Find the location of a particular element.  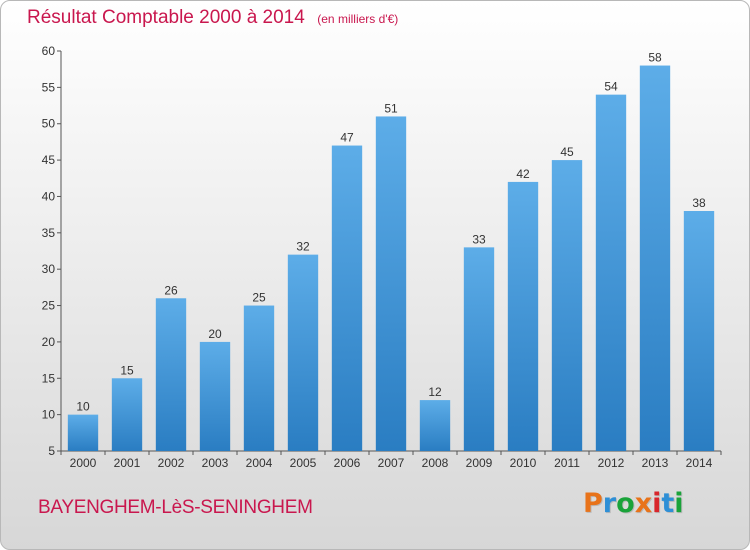

bar-2008 is located at coordinates (435, 425).